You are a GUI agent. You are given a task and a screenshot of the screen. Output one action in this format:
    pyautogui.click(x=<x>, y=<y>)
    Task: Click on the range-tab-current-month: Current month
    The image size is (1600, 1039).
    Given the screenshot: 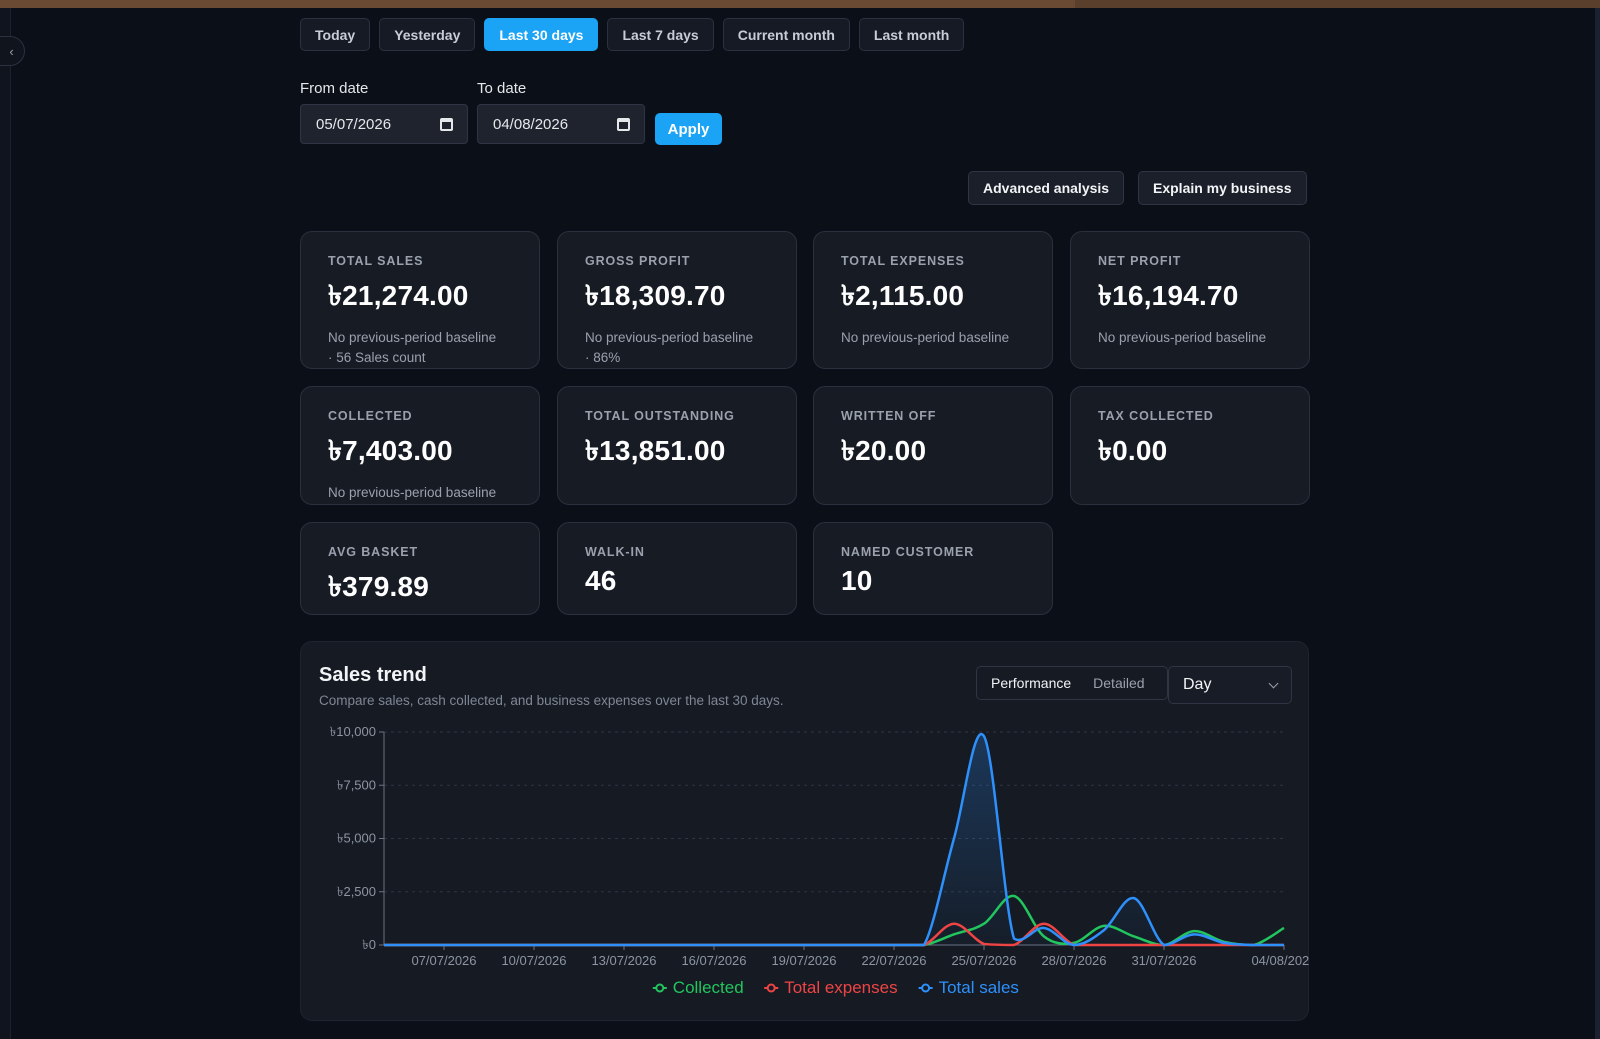 What is the action you would take?
    pyautogui.click(x=786, y=34)
    